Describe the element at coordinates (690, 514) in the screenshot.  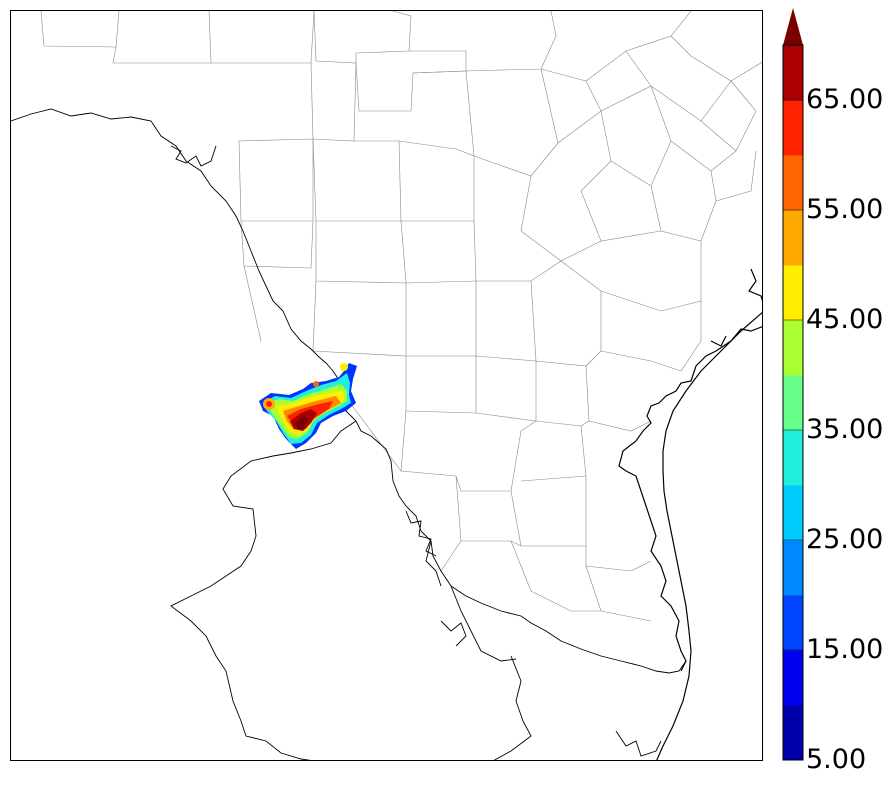
I see `coastline` at that location.